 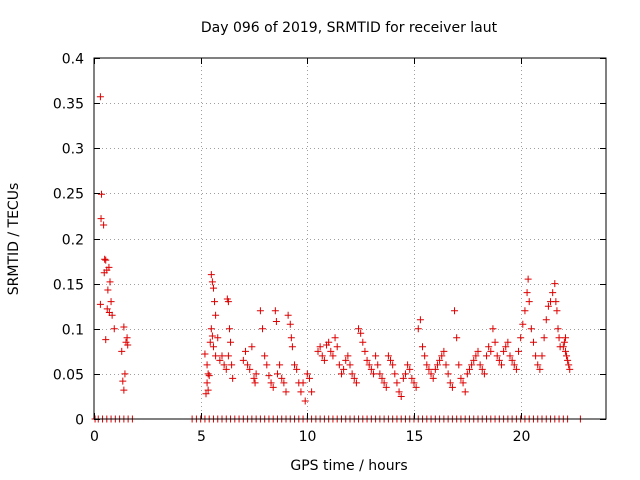 I want to click on x-tick-label: 0, so click(x=94, y=437).